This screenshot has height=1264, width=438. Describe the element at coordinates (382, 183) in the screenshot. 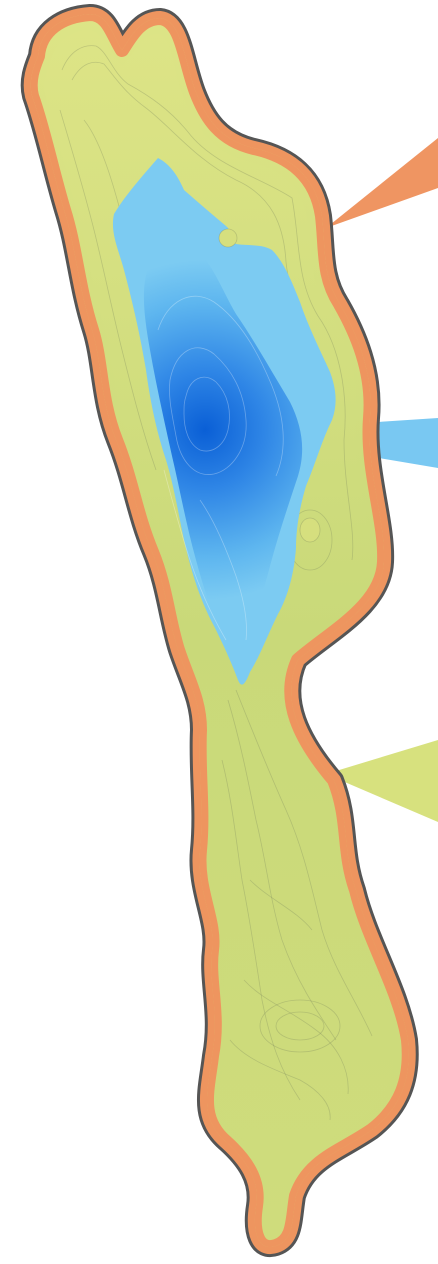

I see `shoreline-callout-pointer` at that location.